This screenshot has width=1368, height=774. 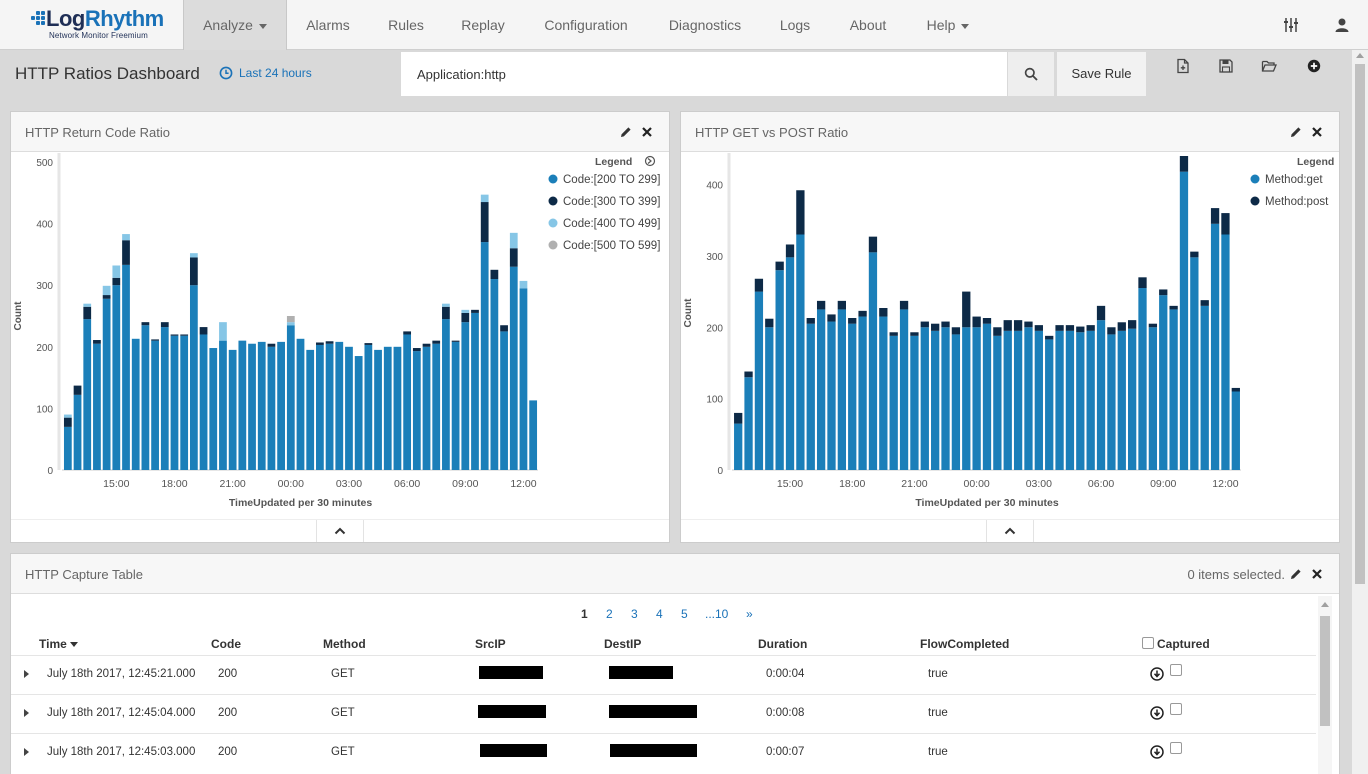 I want to click on legend-item: Method:get, so click(x=1294, y=180).